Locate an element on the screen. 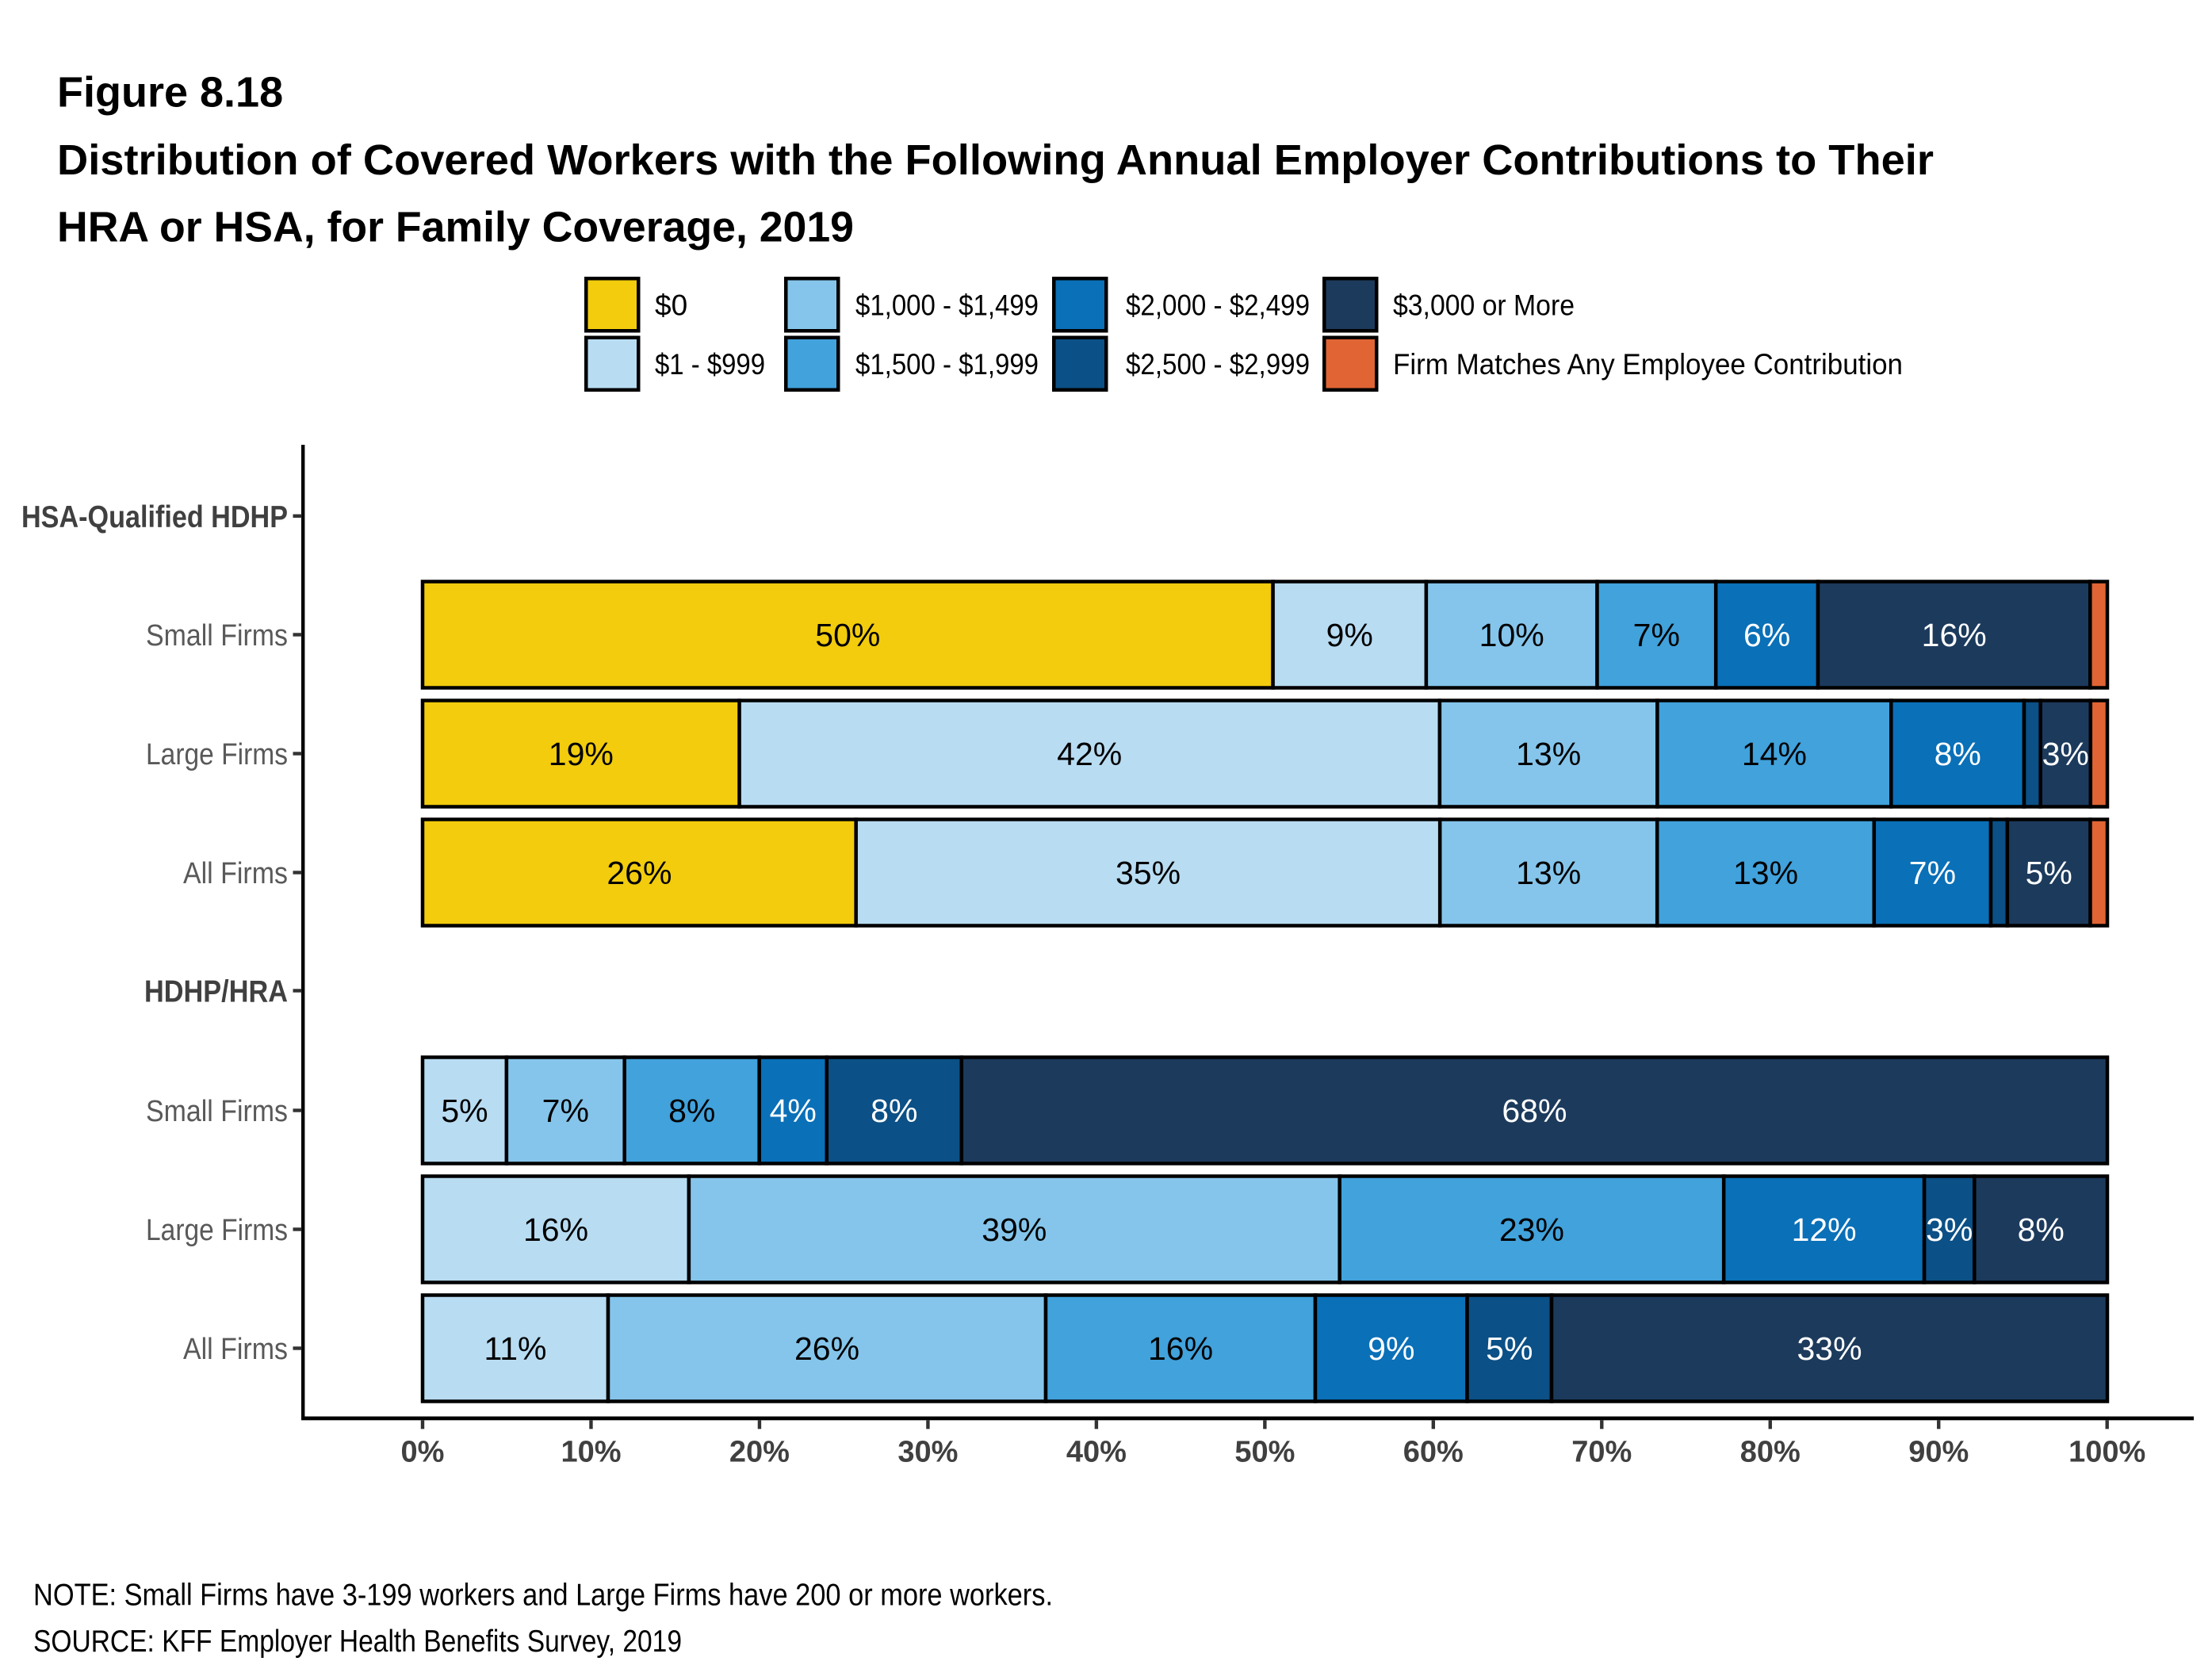  svg-text: $1 - $999 is located at coordinates (710, 364).